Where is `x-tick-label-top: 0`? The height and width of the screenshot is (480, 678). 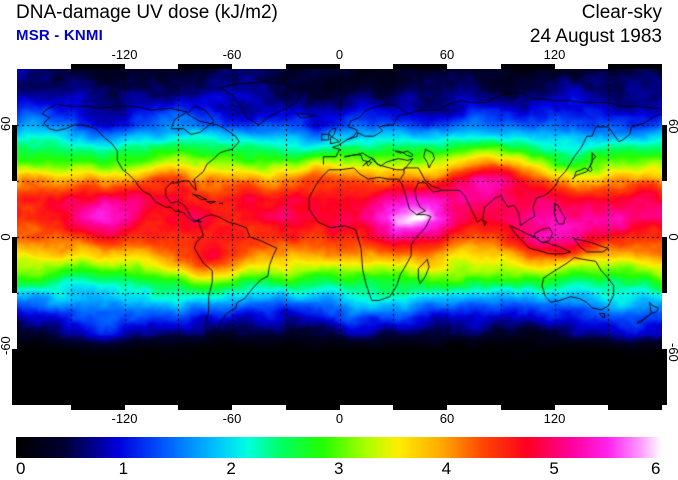
x-tick-label-top: 0 is located at coordinates (339, 54).